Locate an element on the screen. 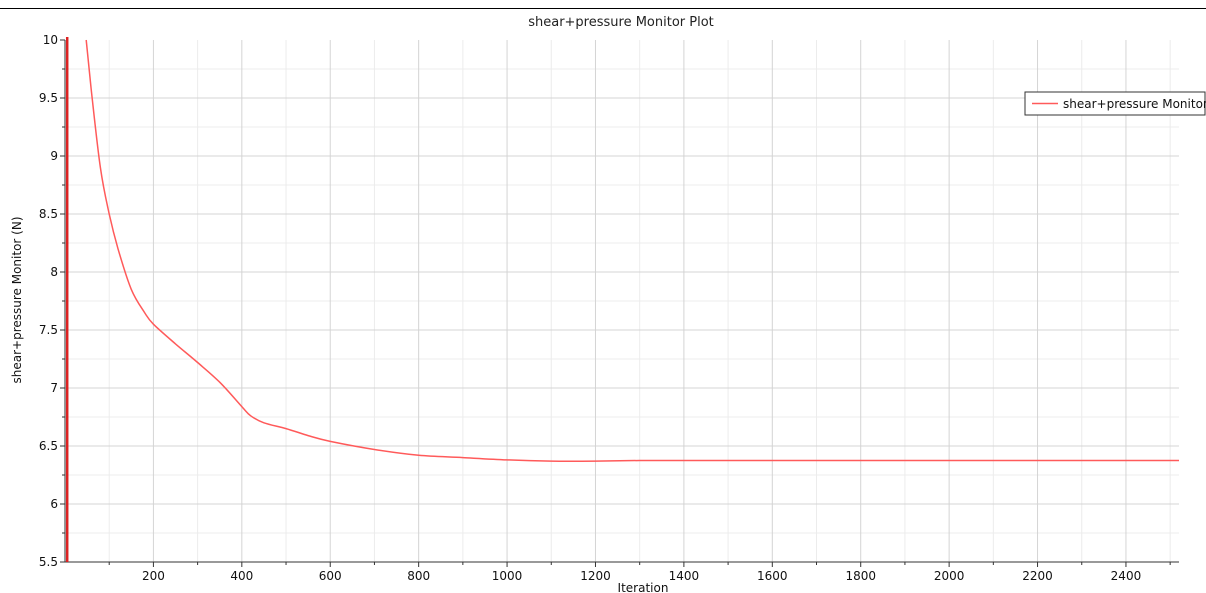 The image size is (1206, 593). x-tick-label: 200 is located at coordinates (153, 576).